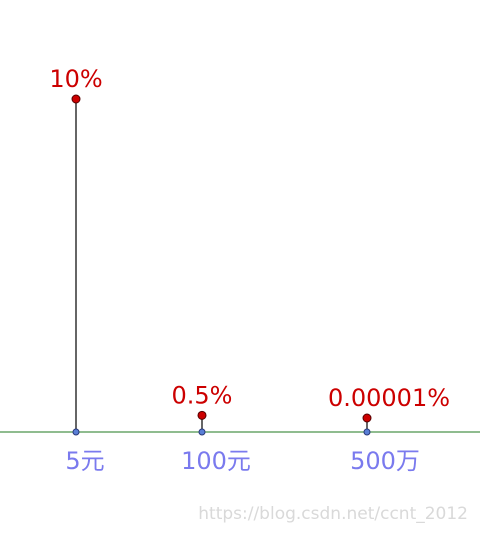 The width and height of the screenshot is (480, 537). What do you see at coordinates (389, 398) in the screenshot?
I see `value-label-2: 0.00001%` at bounding box center [389, 398].